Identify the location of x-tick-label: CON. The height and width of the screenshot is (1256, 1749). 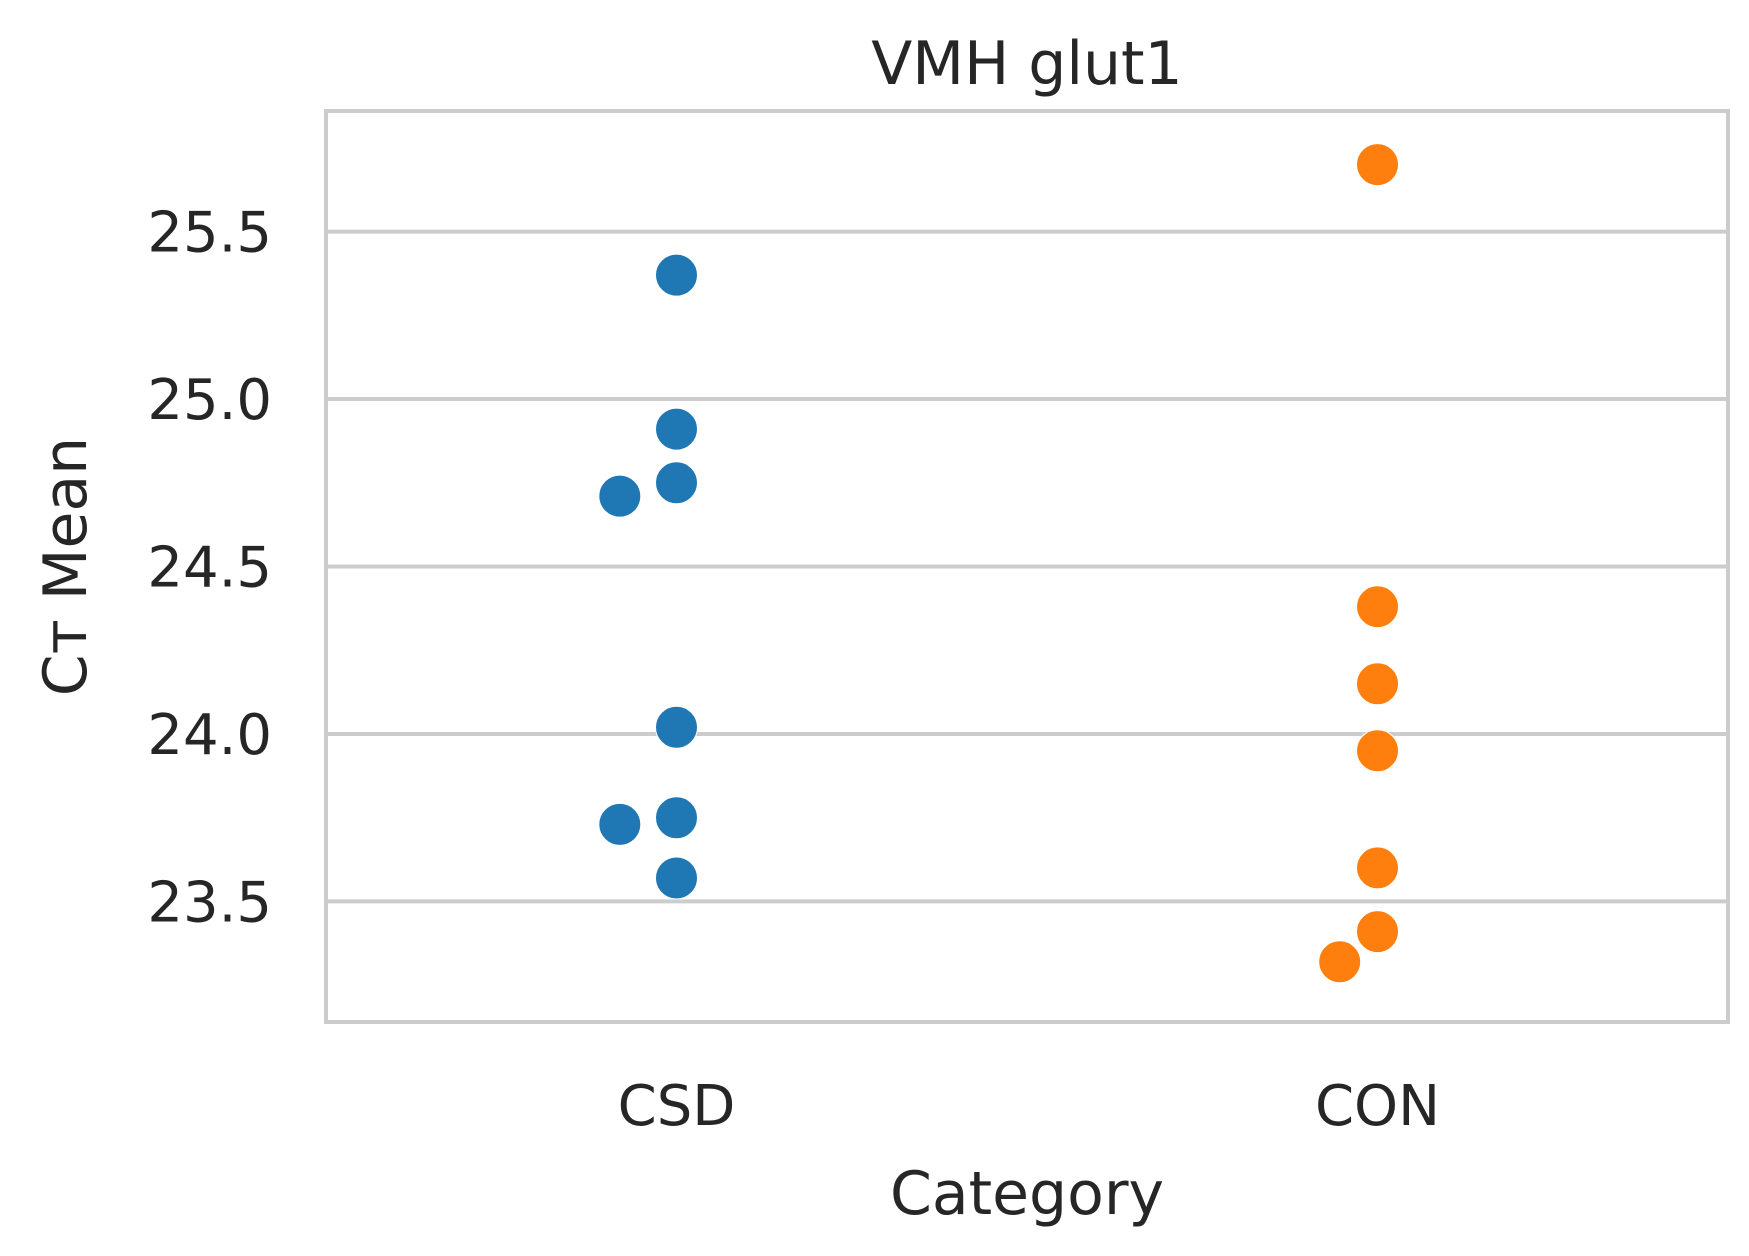
(1377, 1106).